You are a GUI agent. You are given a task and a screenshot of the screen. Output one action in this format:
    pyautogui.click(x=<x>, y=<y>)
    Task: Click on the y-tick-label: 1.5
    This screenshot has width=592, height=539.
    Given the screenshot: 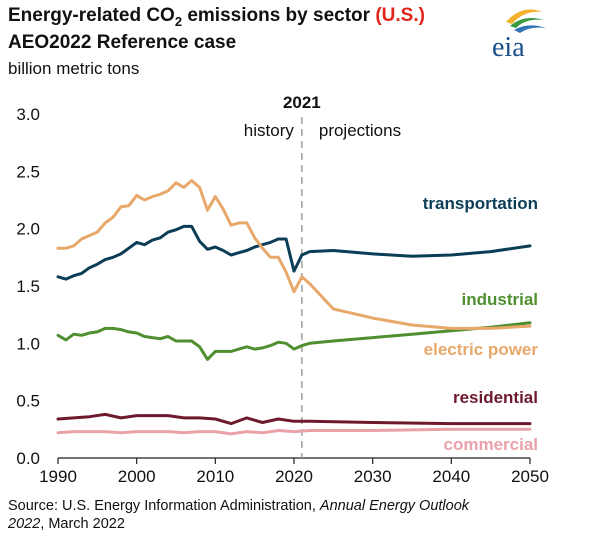 What is the action you would take?
    pyautogui.click(x=28, y=286)
    